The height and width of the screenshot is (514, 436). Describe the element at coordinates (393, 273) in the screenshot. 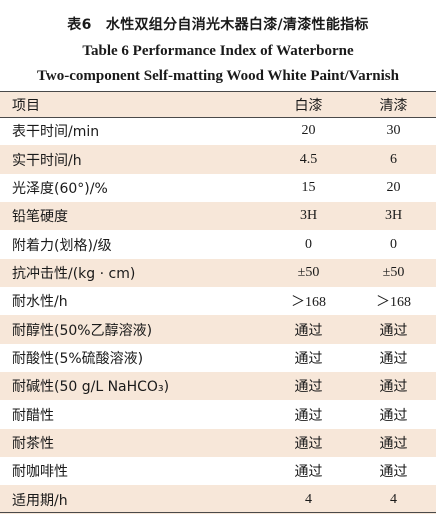

I see `varnish-value: ±50` at that location.